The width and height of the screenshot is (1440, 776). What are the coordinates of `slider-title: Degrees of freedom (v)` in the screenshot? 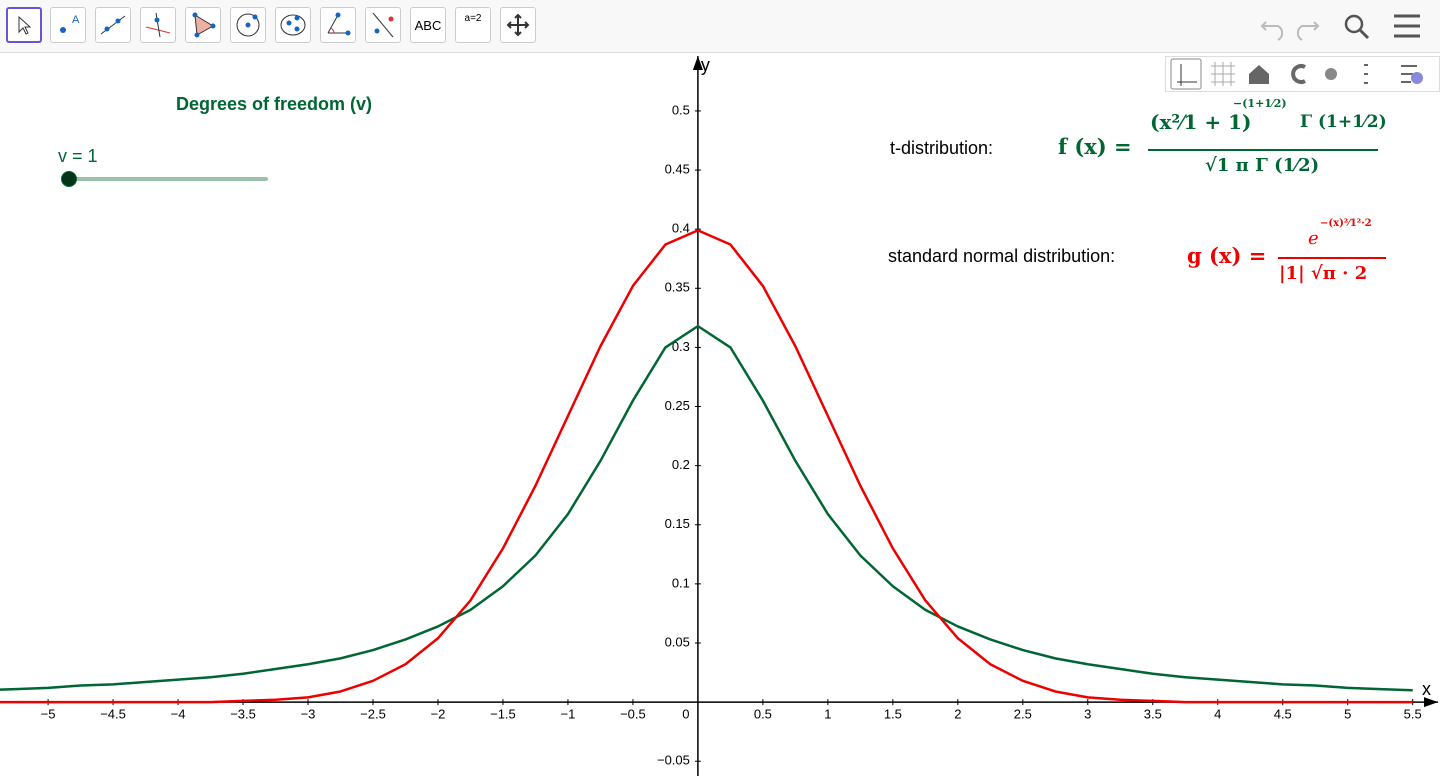 It's located at (274, 104).